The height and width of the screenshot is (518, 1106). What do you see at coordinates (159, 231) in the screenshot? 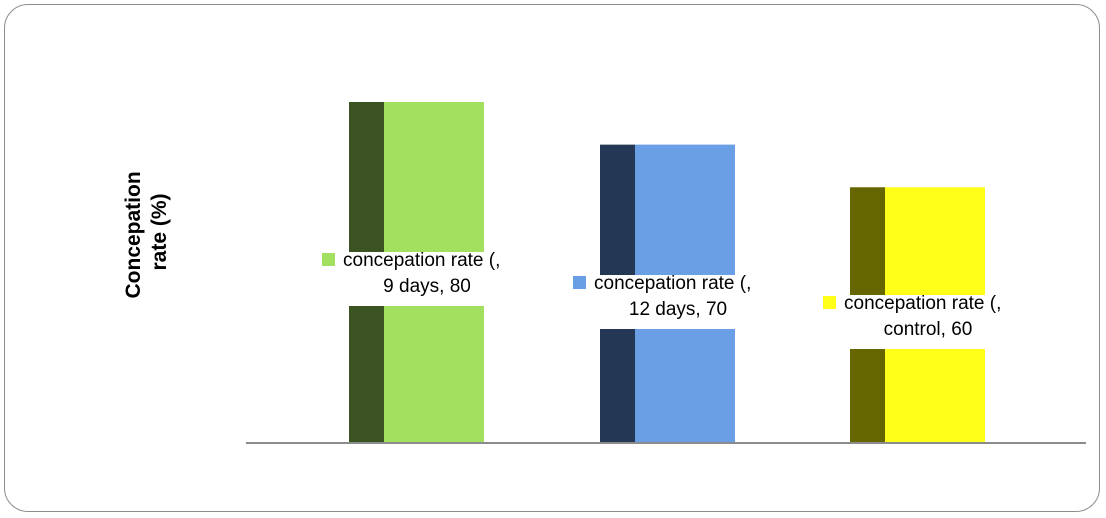
I see `y-axis-label-line-2: rate (%)` at bounding box center [159, 231].